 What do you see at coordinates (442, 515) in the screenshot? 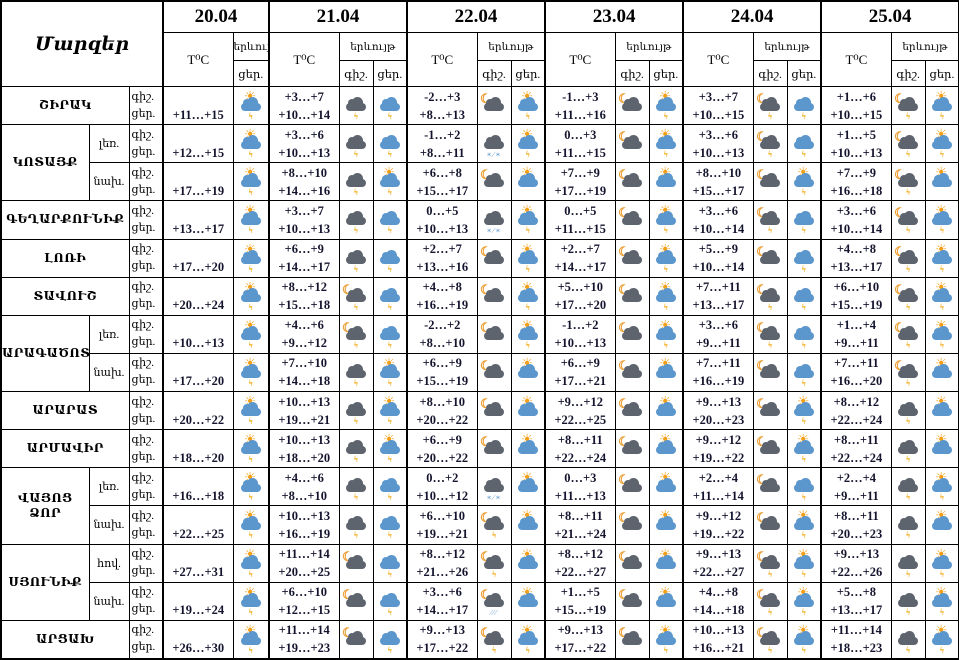
I see `night-temp: +6…+10` at bounding box center [442, 515].